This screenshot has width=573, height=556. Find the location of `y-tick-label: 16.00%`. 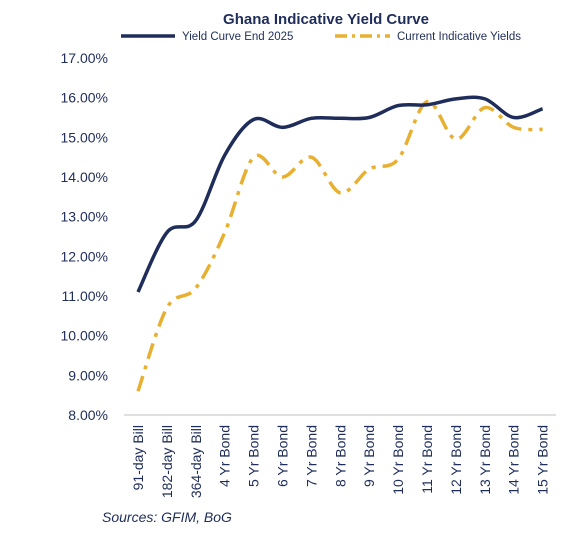

y-tick-label: 16.00% is located at coordinates (84, 98).